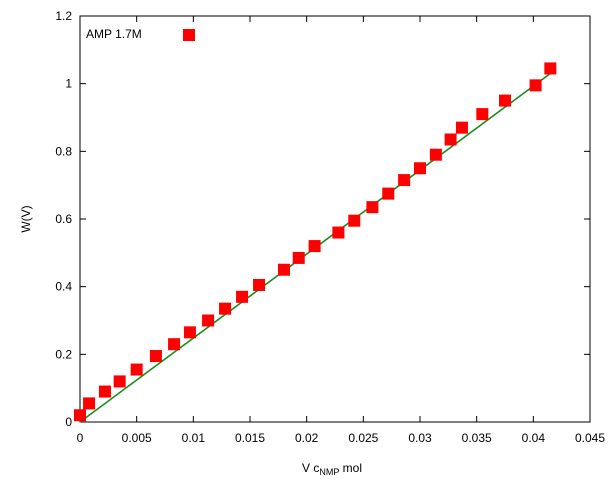 This screenshot has width=610, height=479. What do you see at coordinates (63, 16) in the screenshot?
I see `y-tick-label: 1.2` at bounding box center [63, 16].